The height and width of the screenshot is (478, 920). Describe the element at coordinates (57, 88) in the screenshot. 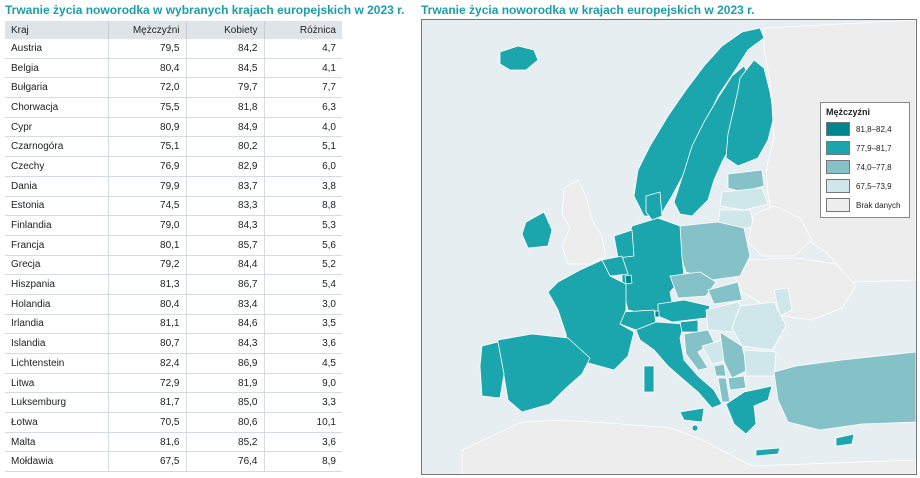

I see `country-cell: Bułgaria` at that location.